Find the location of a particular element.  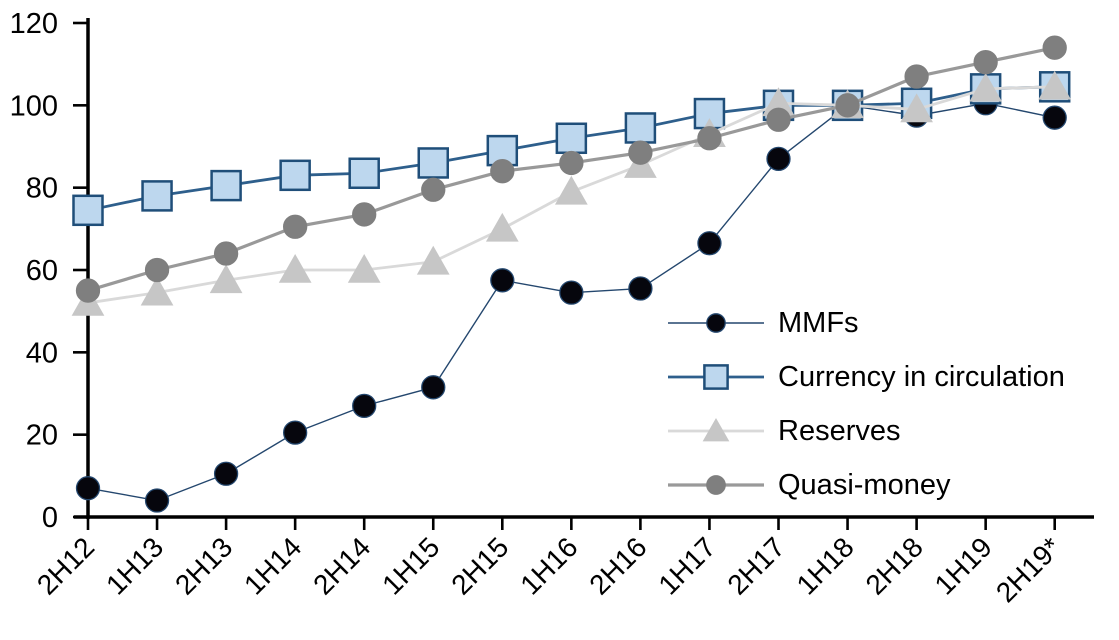

x-axis-tick-label: 1H13 is located at coordinates (134, 565).